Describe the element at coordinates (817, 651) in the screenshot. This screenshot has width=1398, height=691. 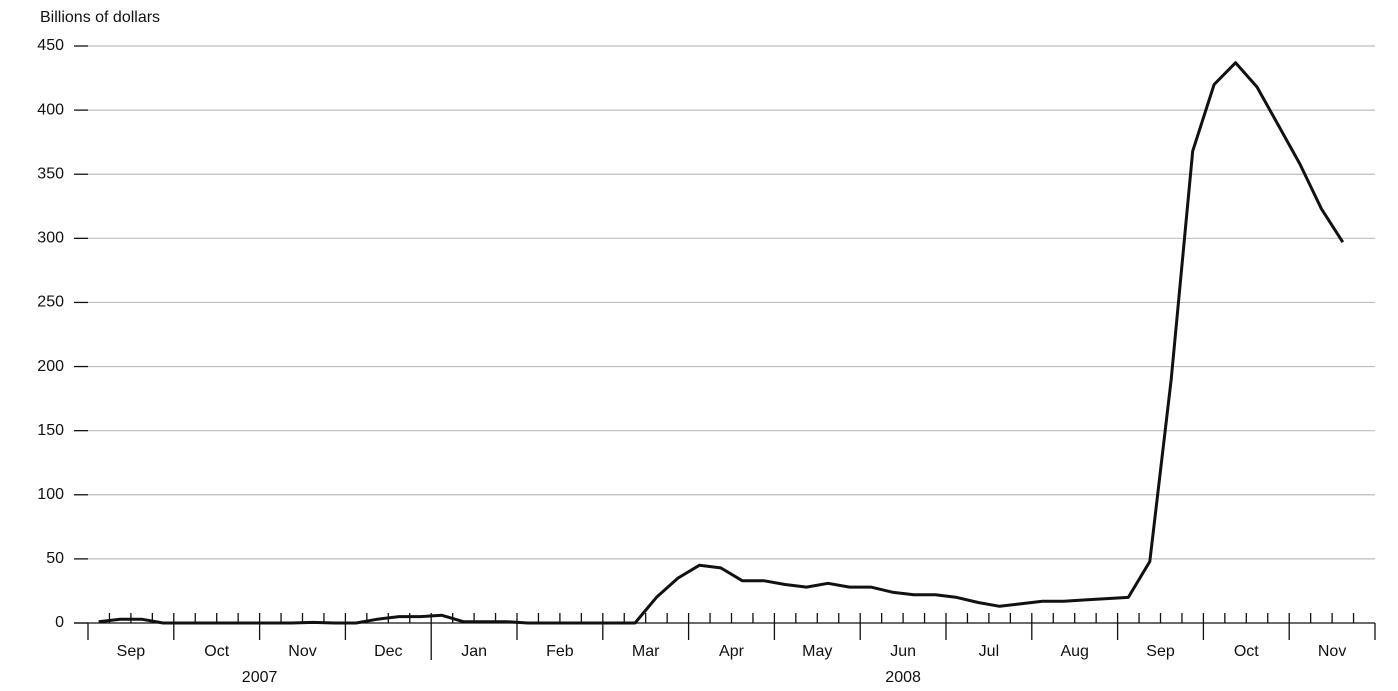
I see `x-tick-label: May` at that location.